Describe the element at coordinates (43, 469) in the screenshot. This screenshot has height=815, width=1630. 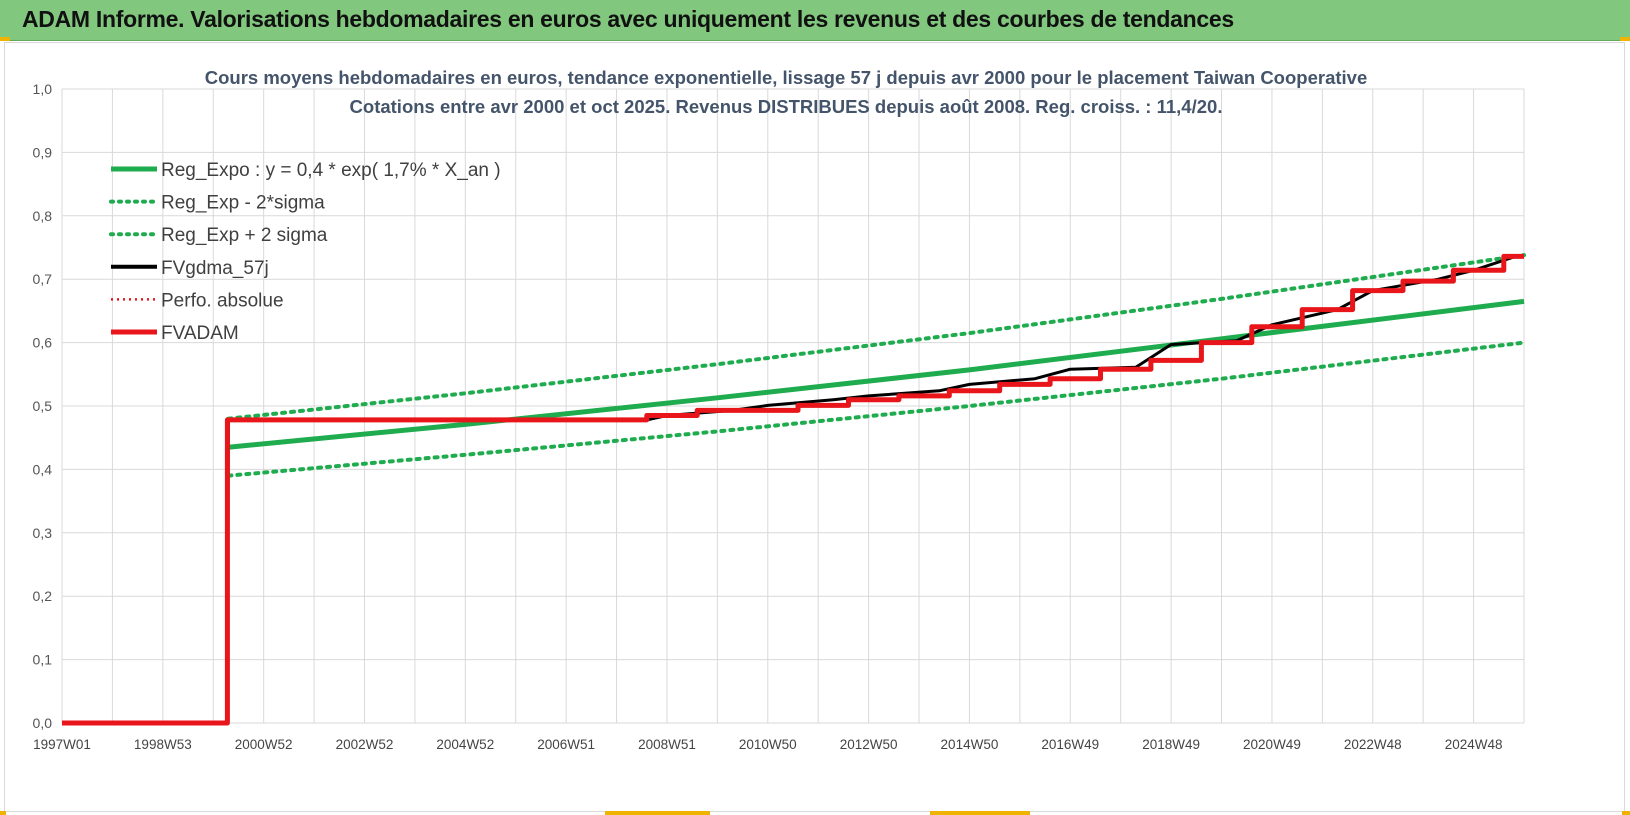
I see `y-tick-label: 0,4` at that location.